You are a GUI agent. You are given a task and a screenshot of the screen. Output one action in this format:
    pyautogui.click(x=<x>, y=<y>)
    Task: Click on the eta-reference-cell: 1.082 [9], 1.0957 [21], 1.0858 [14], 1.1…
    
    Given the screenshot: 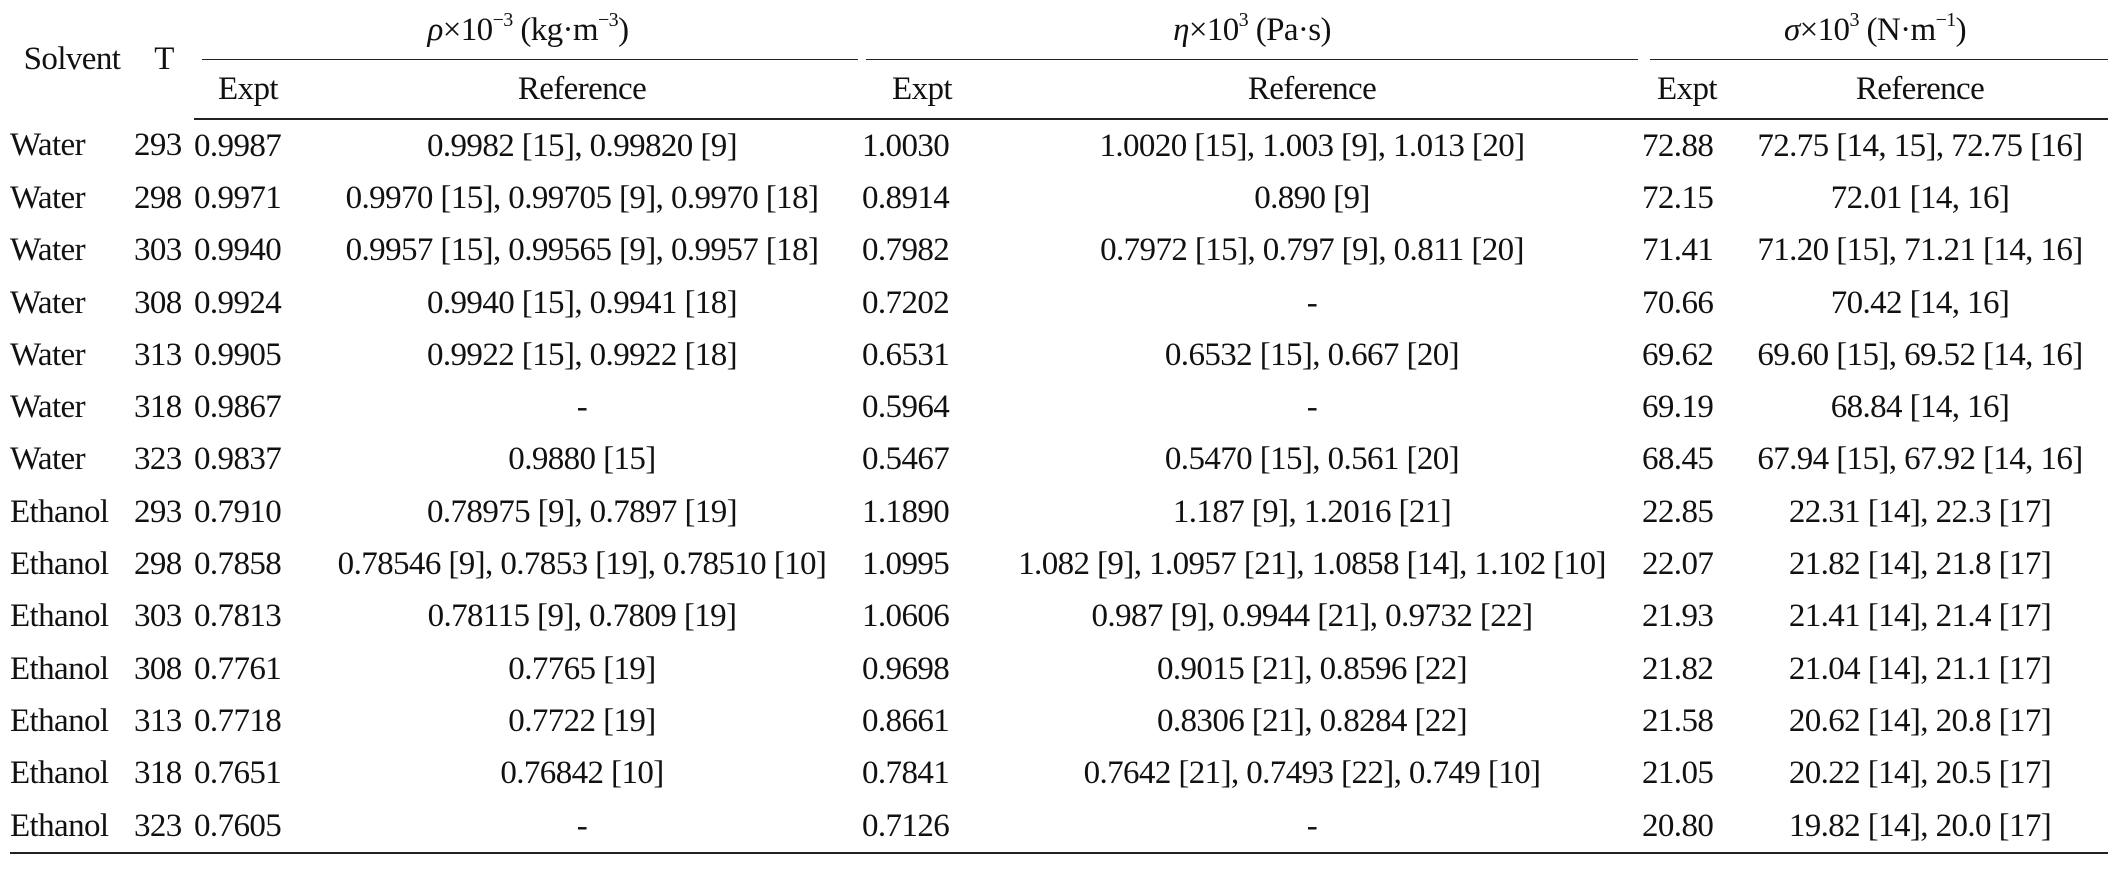 What is the action you would take?
    pyautogui.click(x=1312, y=564)
    